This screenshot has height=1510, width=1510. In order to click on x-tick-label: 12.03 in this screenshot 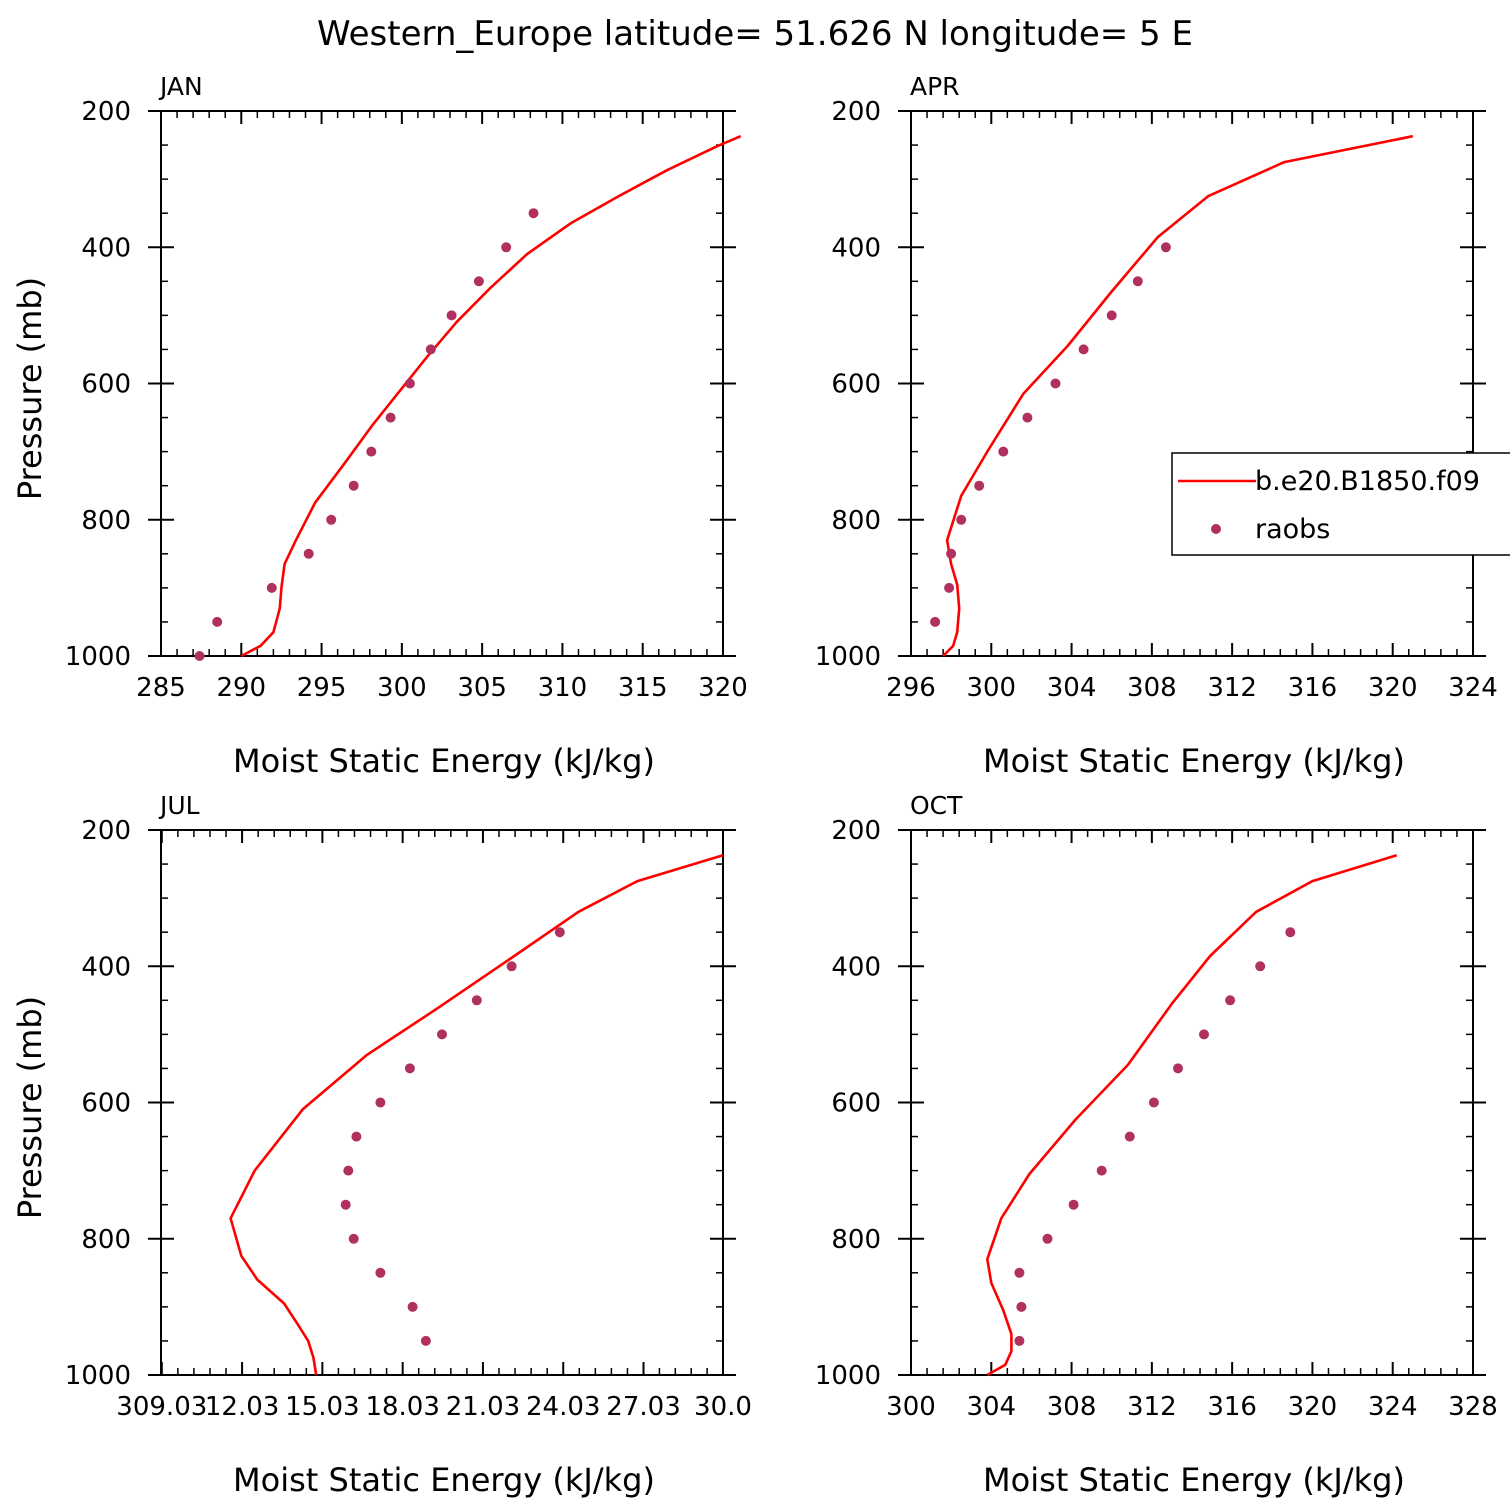, I will do `click(242, 1407)`.